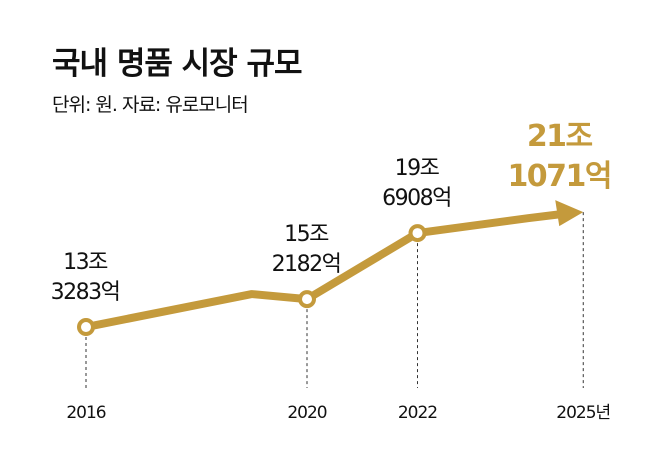  Describe the element at coordinates (417, 233) in the screenshot. I see `data-point-2022` at that location.